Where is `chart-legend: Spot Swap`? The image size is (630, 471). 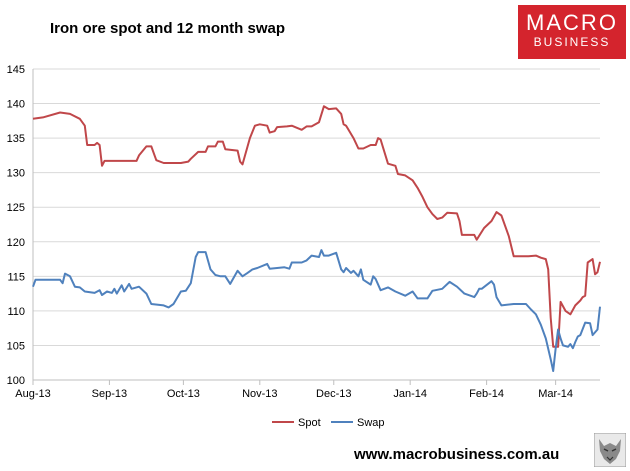 chart-legend: Spot Swap is located at coordinates (328, 423).